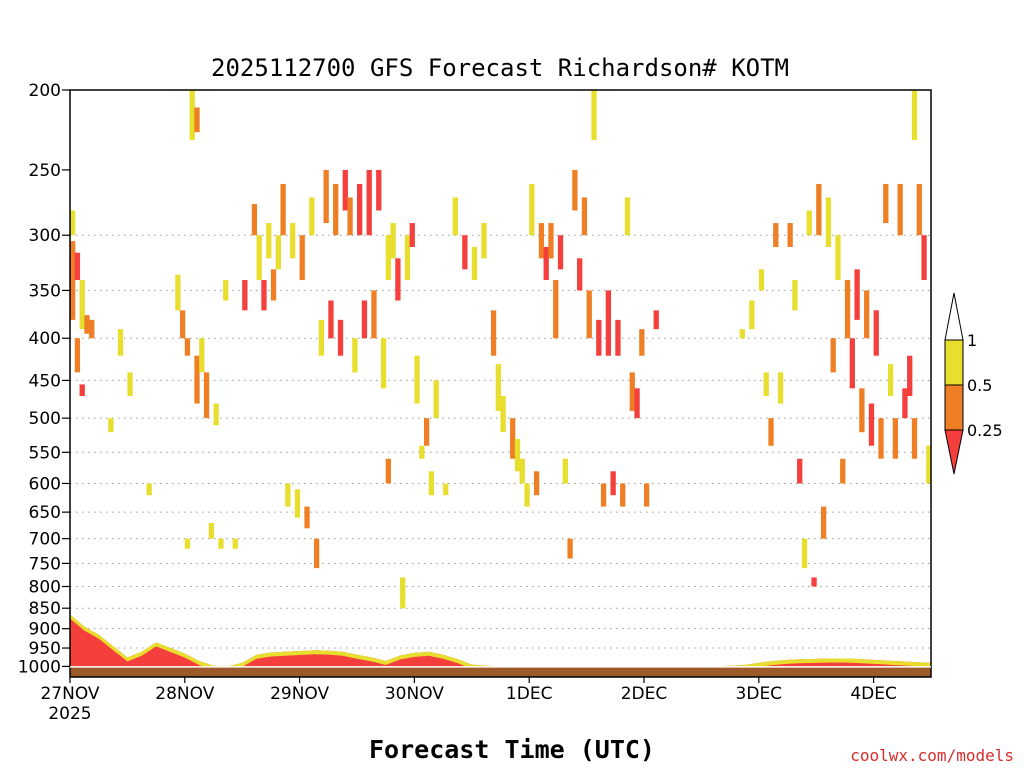 Image resolution: width=1024 pixels, height=768 pixels. I want to click on y-tick-label: 450, so click(45, 381).